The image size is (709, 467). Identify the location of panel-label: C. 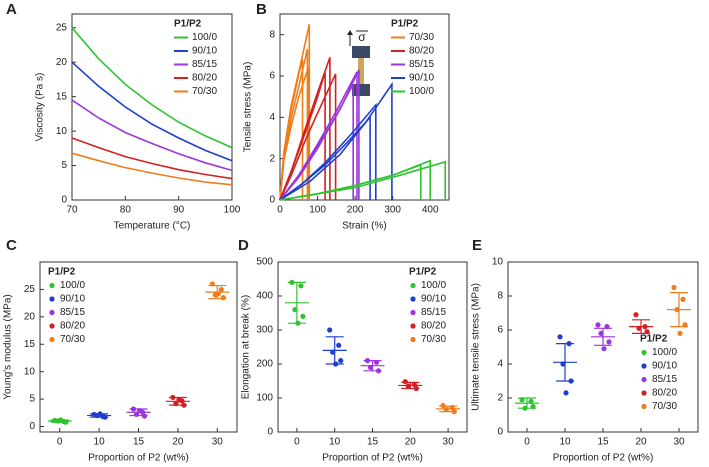
(11, 245).